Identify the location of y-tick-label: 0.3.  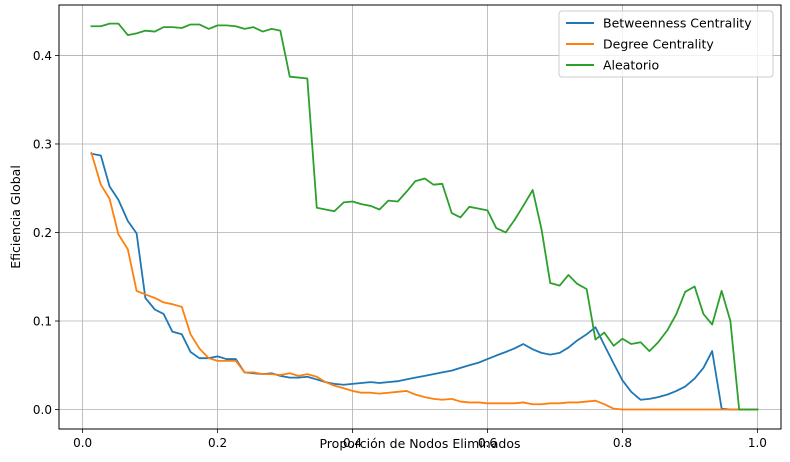
(42, 144).